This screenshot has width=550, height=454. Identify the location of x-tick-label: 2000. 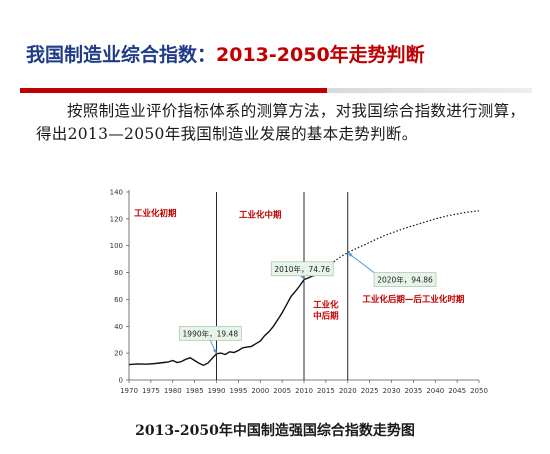
(260, 391).